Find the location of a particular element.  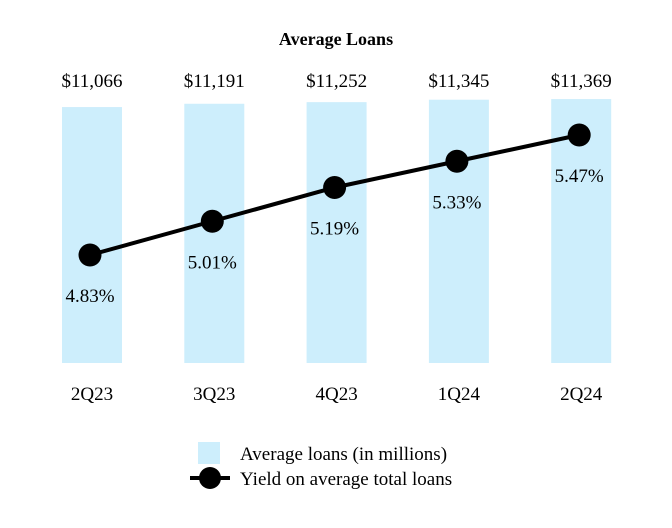

bar-3Q23 is located at coordinates (214, 233).